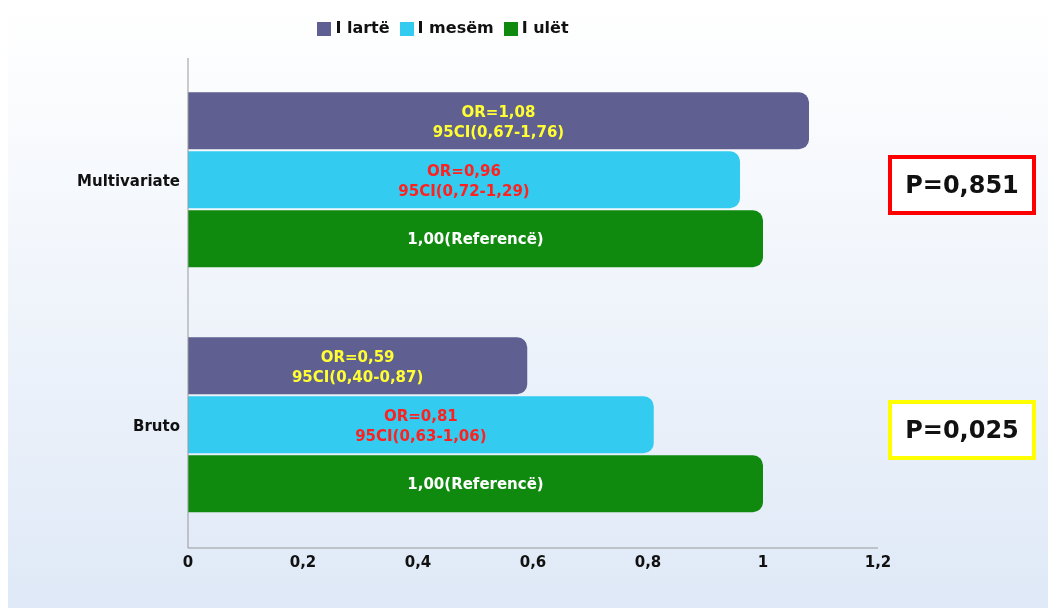 The image size is (1056, 615). I want to click on legend-label: I lartë, so click(362, 27).